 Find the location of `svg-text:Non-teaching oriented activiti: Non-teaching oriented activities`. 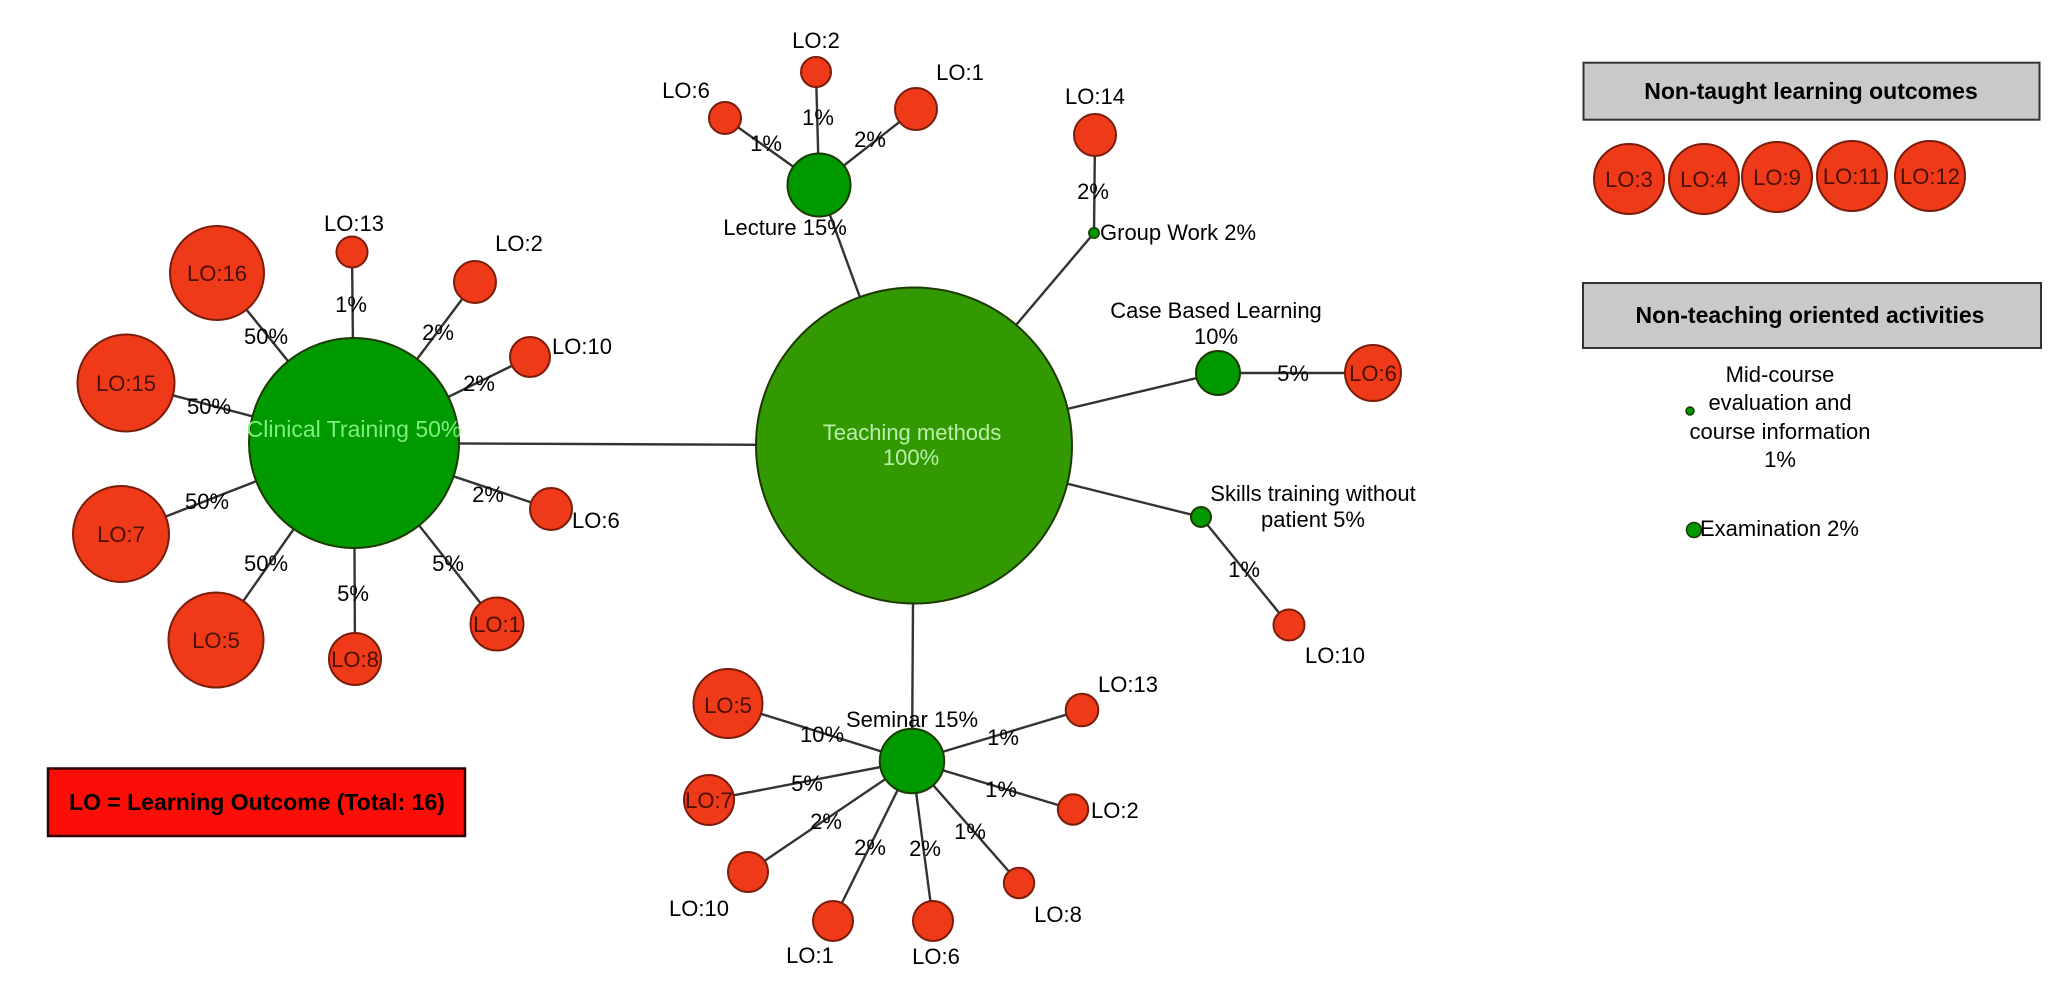

svg-text:Non-teaching oriented activiti: Non-teaching oriented activities is located at coordinates (1810, 315).